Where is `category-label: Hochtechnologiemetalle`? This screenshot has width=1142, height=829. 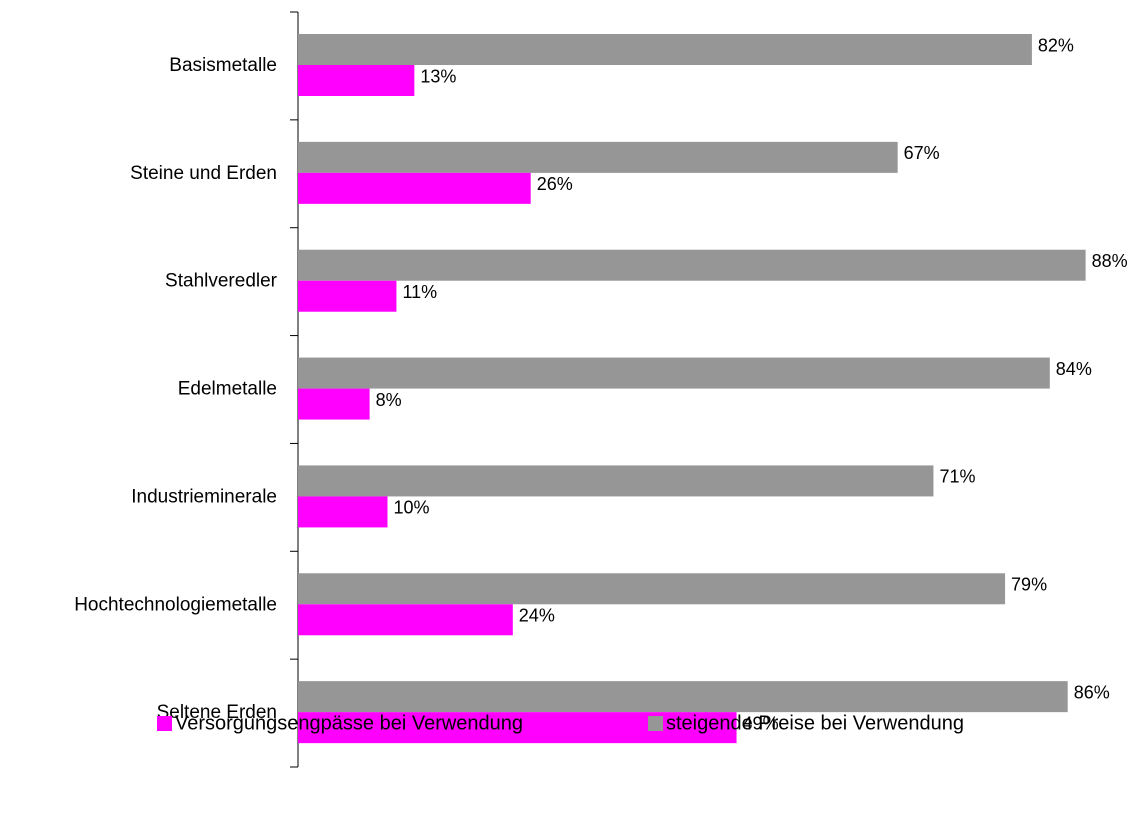
category-label: Hochtechnologiemetalle is located at coordinates (175, 604).